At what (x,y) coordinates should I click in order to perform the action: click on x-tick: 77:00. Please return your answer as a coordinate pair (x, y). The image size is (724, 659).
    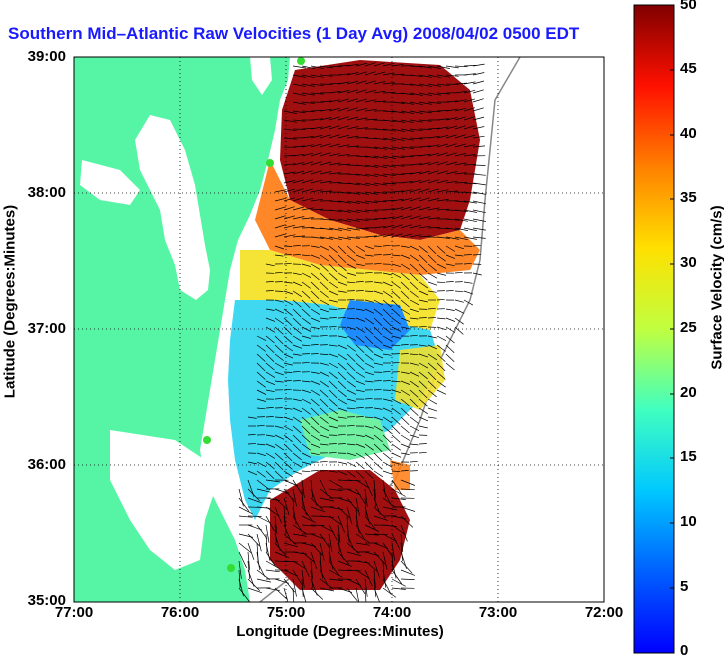
    Looking at the image, I should click on (74, 612).